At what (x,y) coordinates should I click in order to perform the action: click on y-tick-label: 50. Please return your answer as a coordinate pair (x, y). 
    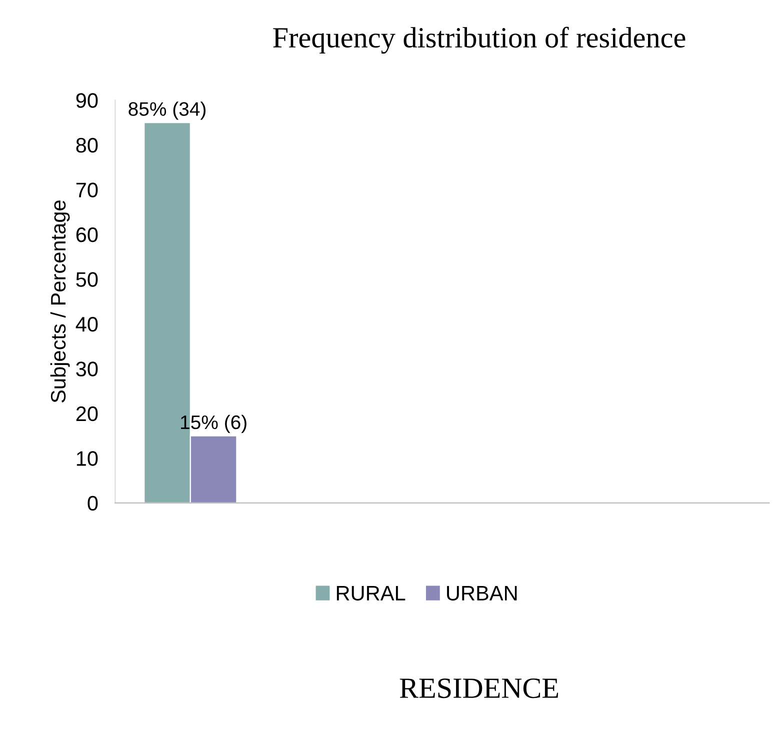
    Looking at the image, I should click on (87, 279).